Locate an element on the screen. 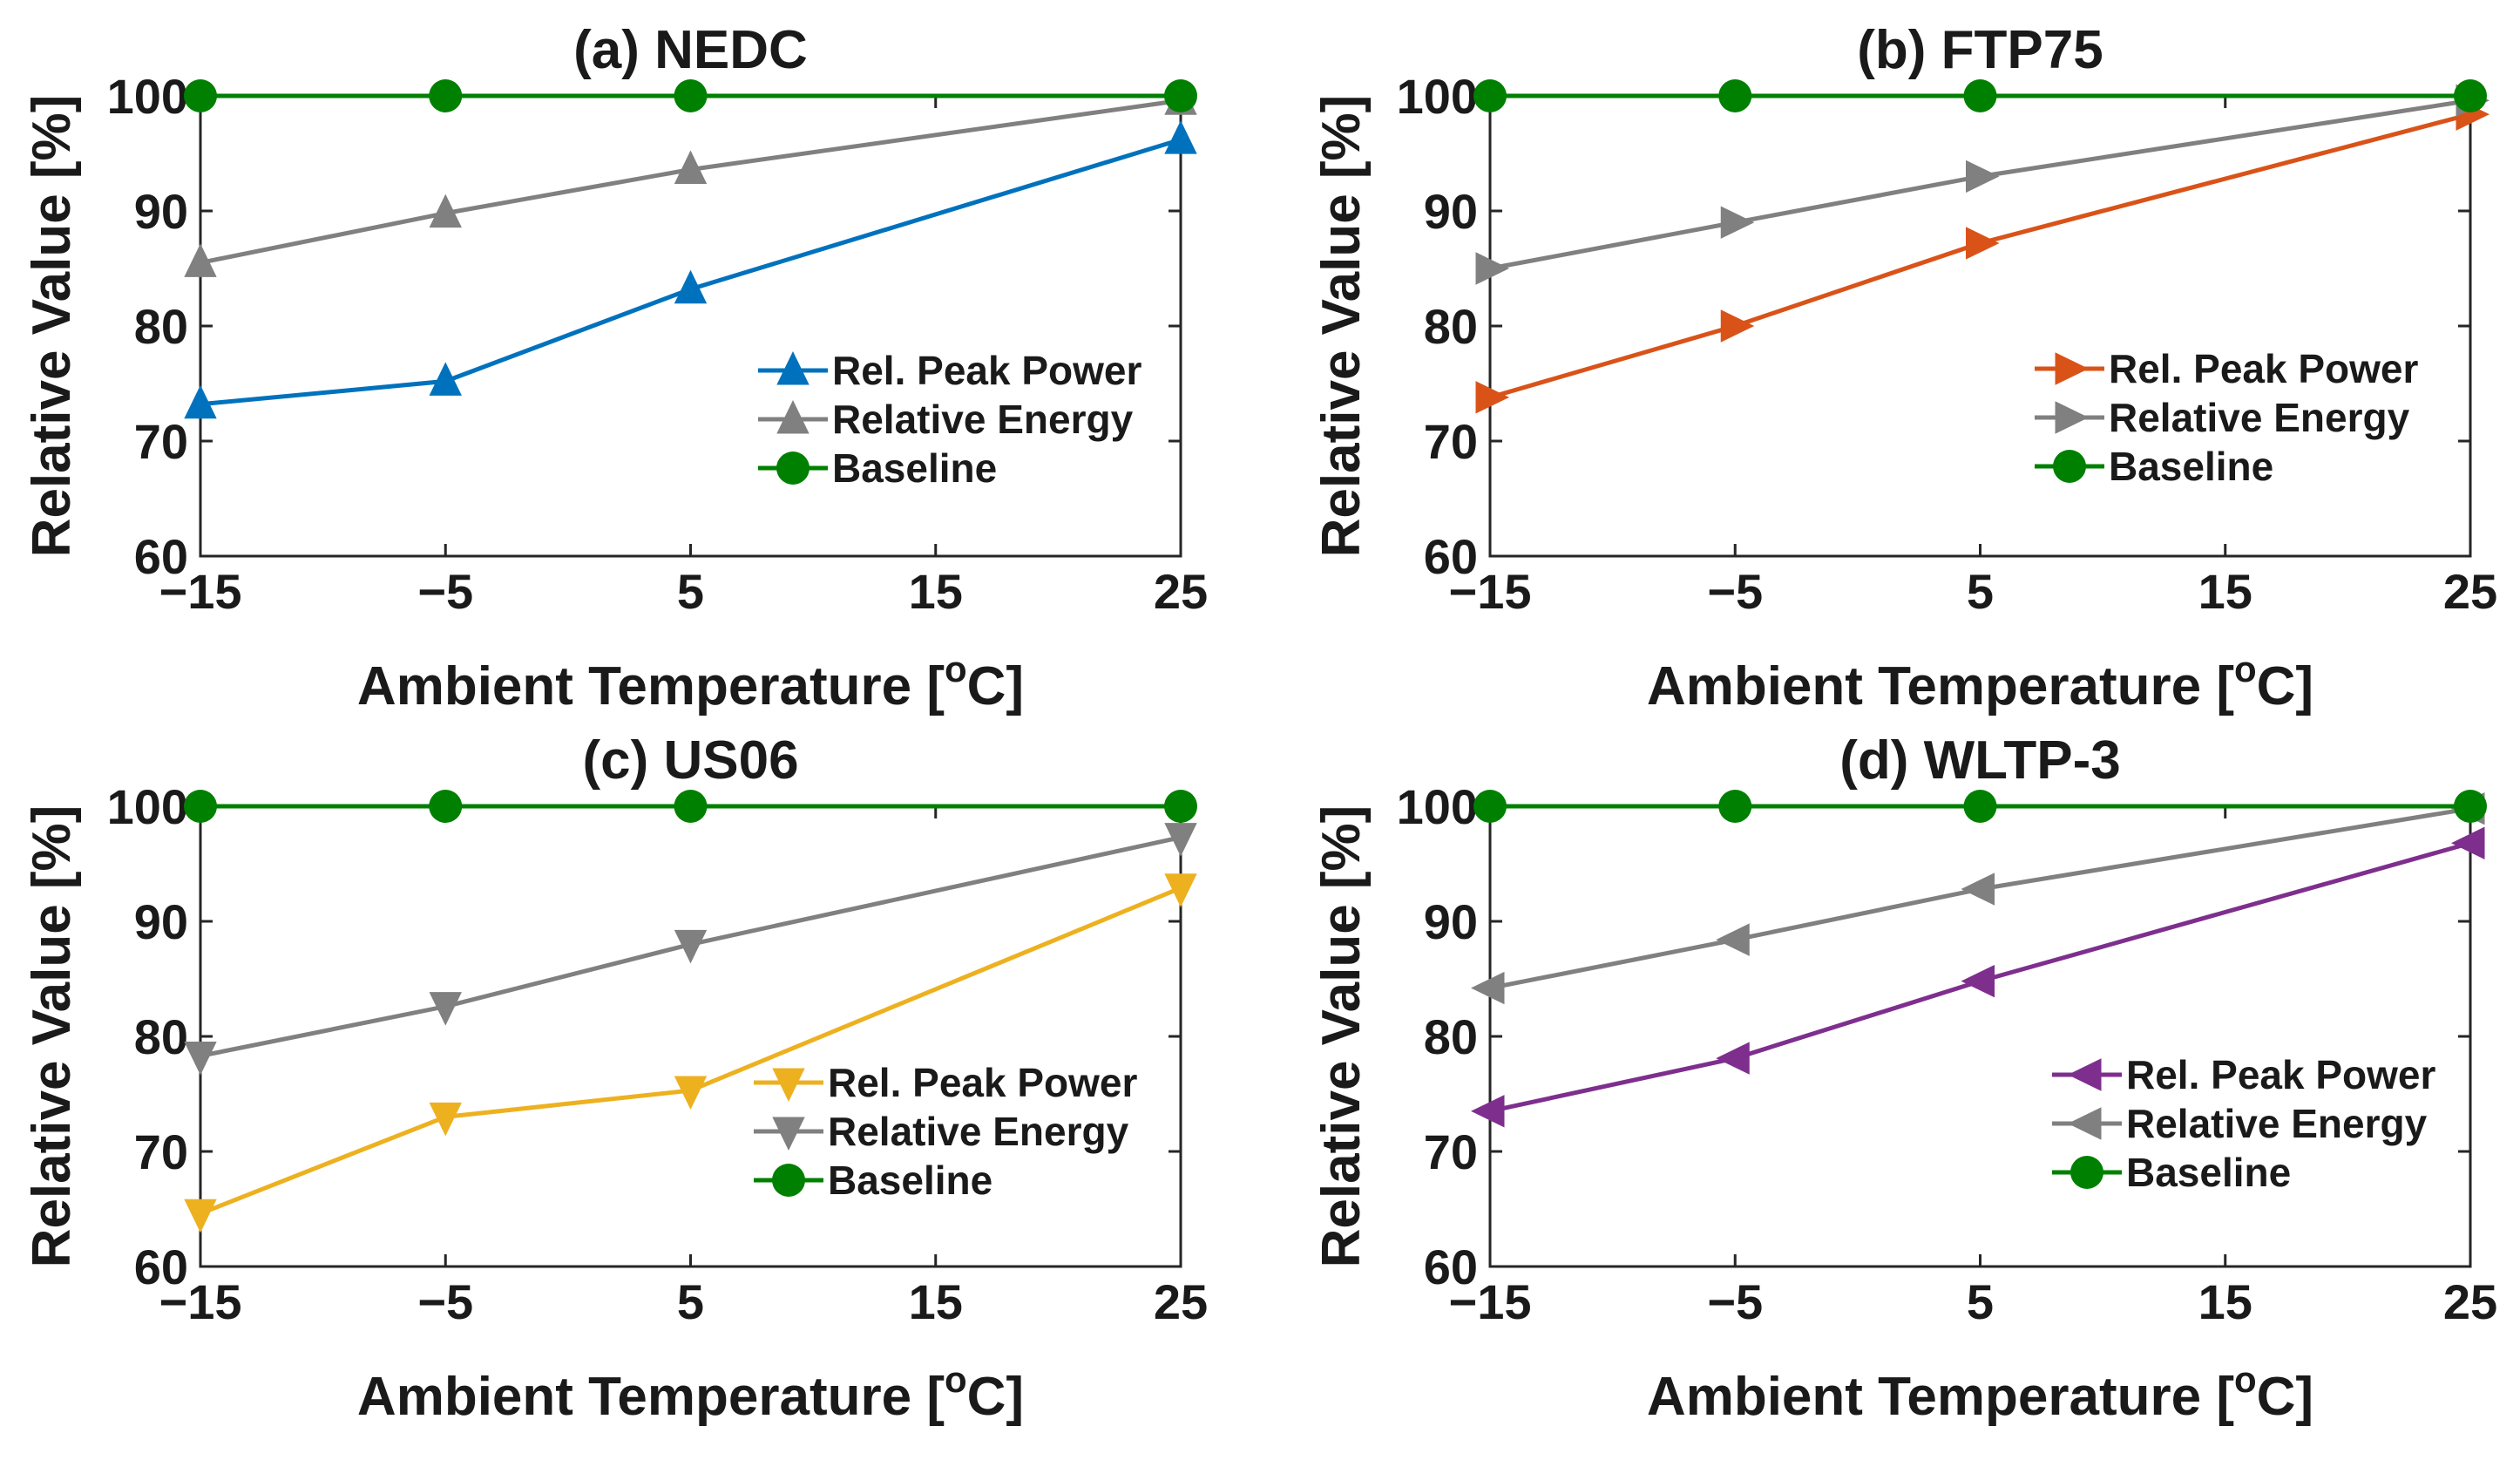 This screenshot has width=2520, height=1460. y-tick-label: 60 is located at coordinates (161, 1267).